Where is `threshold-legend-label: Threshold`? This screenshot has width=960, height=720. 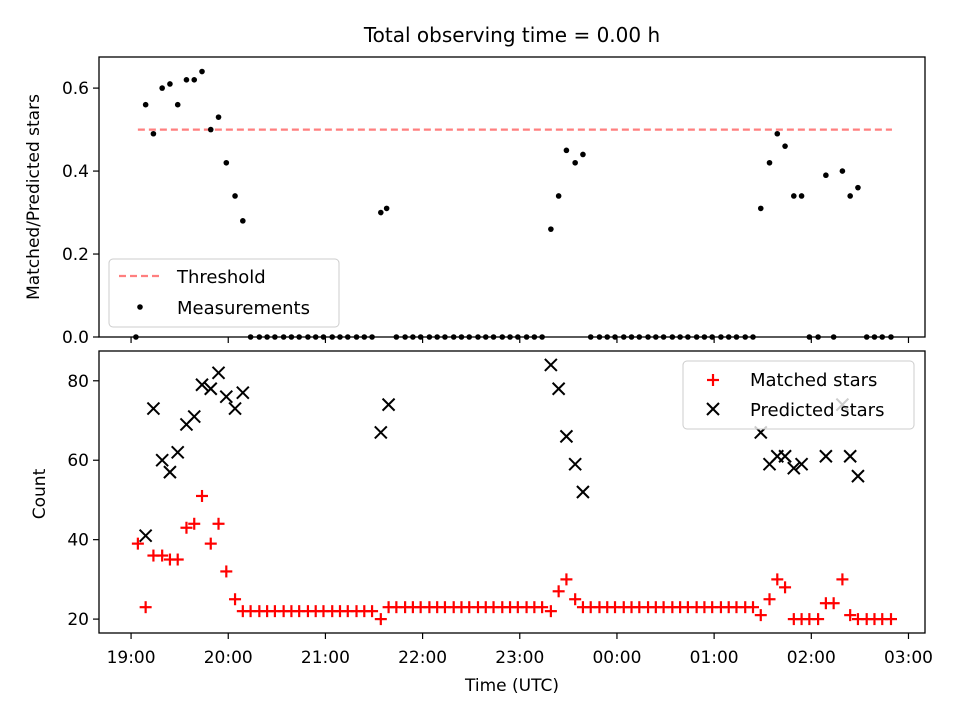 threshold-legend-label: Threshold is located at coordinates (221, 277).